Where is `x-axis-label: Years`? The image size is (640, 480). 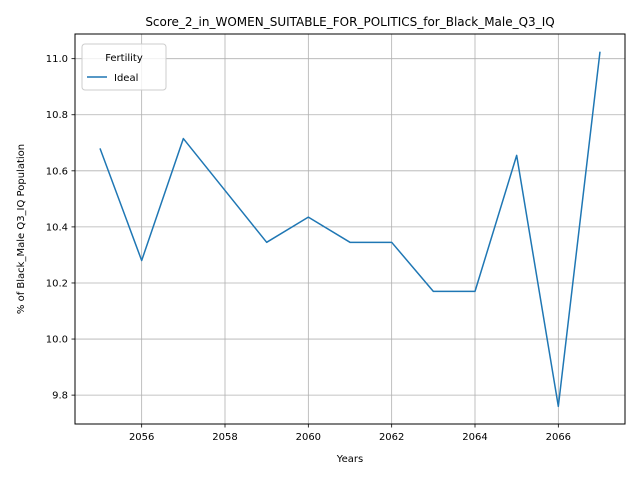 x-axis-label: Years is located at coordinates (349, 459).